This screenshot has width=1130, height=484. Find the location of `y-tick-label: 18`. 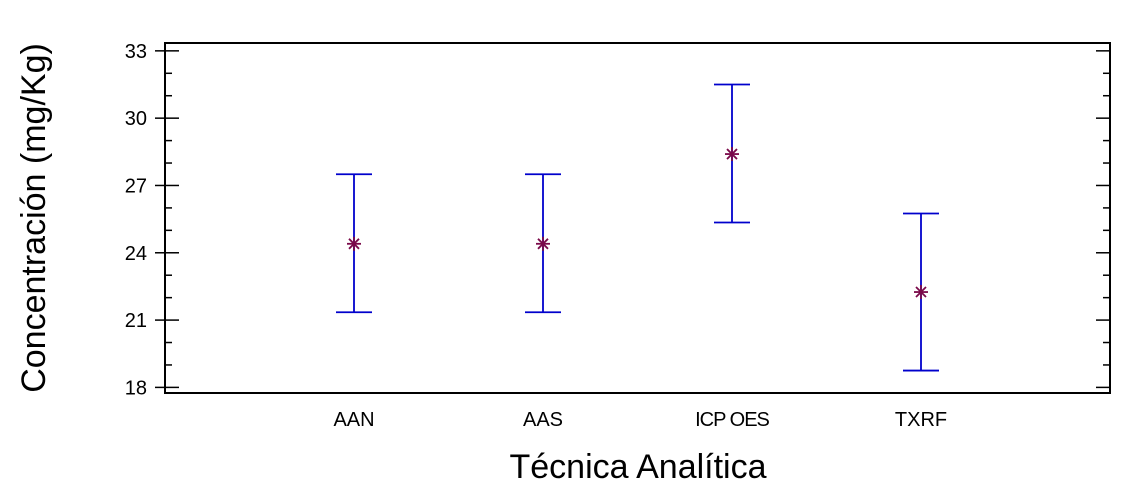

y-tick-label: 18 is located at coordinates (136, 388).